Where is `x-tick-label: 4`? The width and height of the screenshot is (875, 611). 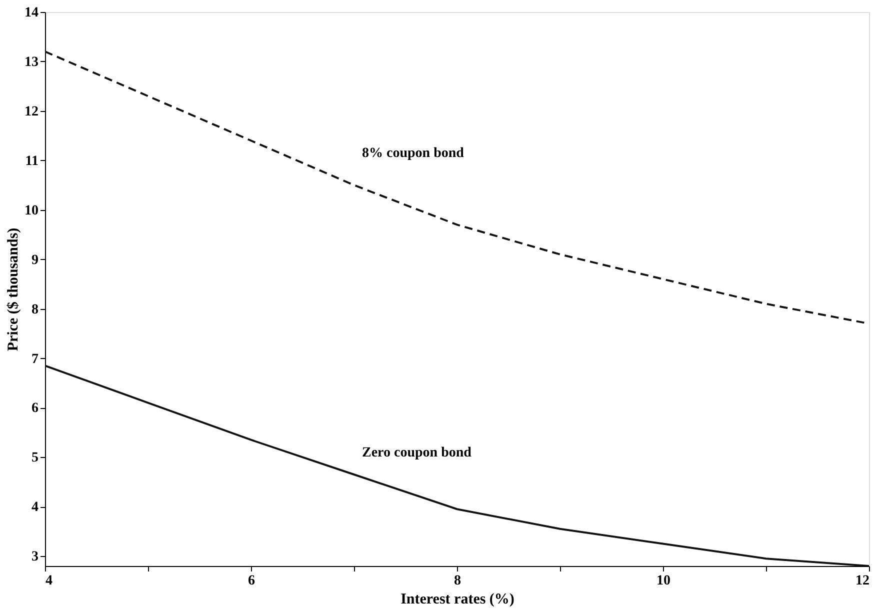
x-tick-label: 4 is located at coordinates (49, 581).